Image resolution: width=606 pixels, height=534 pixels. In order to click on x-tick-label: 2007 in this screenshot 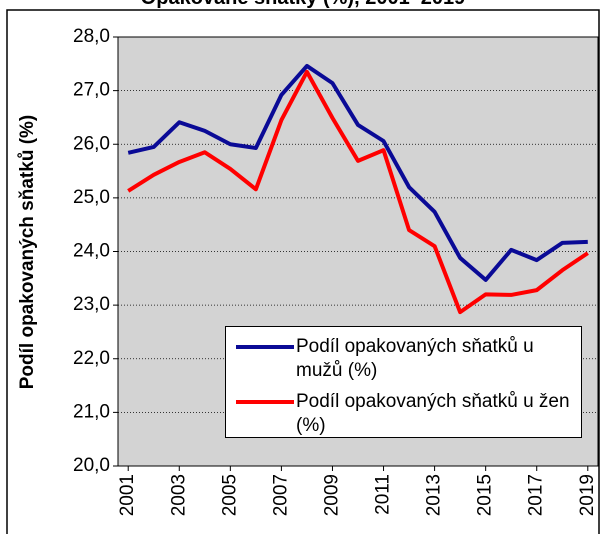, I will do `click(280, 495)`.